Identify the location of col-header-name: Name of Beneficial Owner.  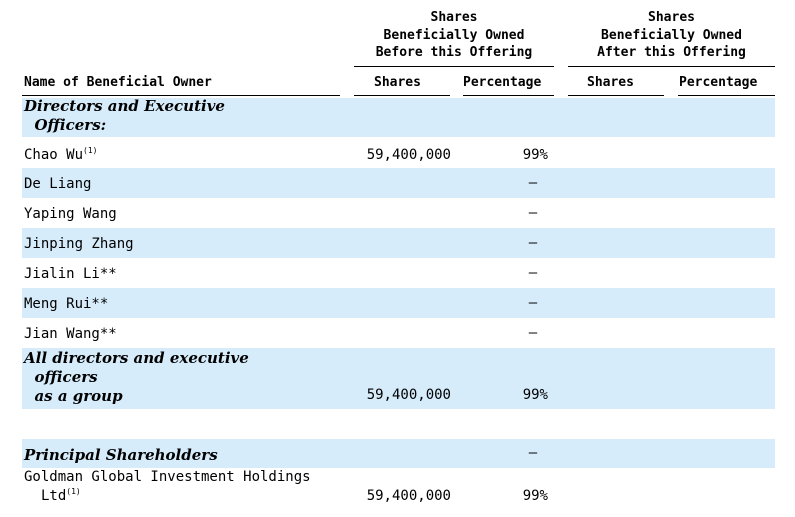
(118, 82).